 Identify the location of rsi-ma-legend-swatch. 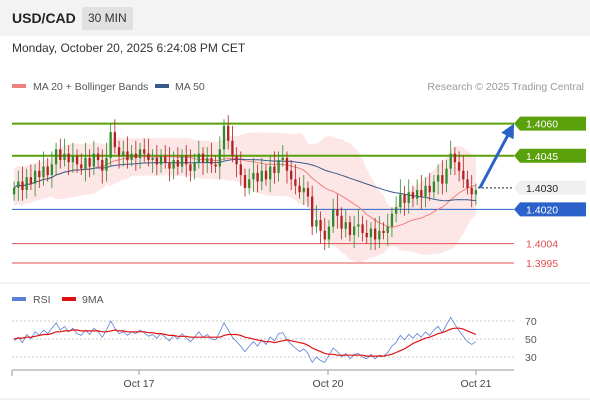
(69, 299).